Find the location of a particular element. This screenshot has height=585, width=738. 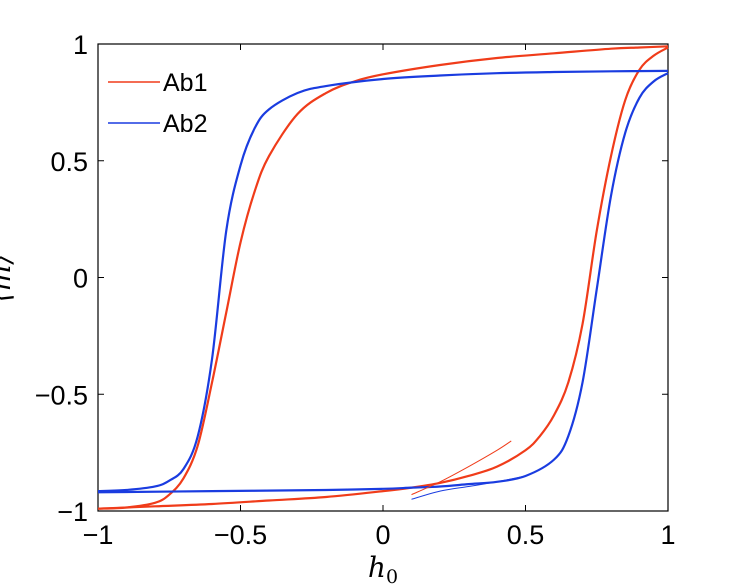

x-tick-label: 1 is located at coordinates (667, 535).